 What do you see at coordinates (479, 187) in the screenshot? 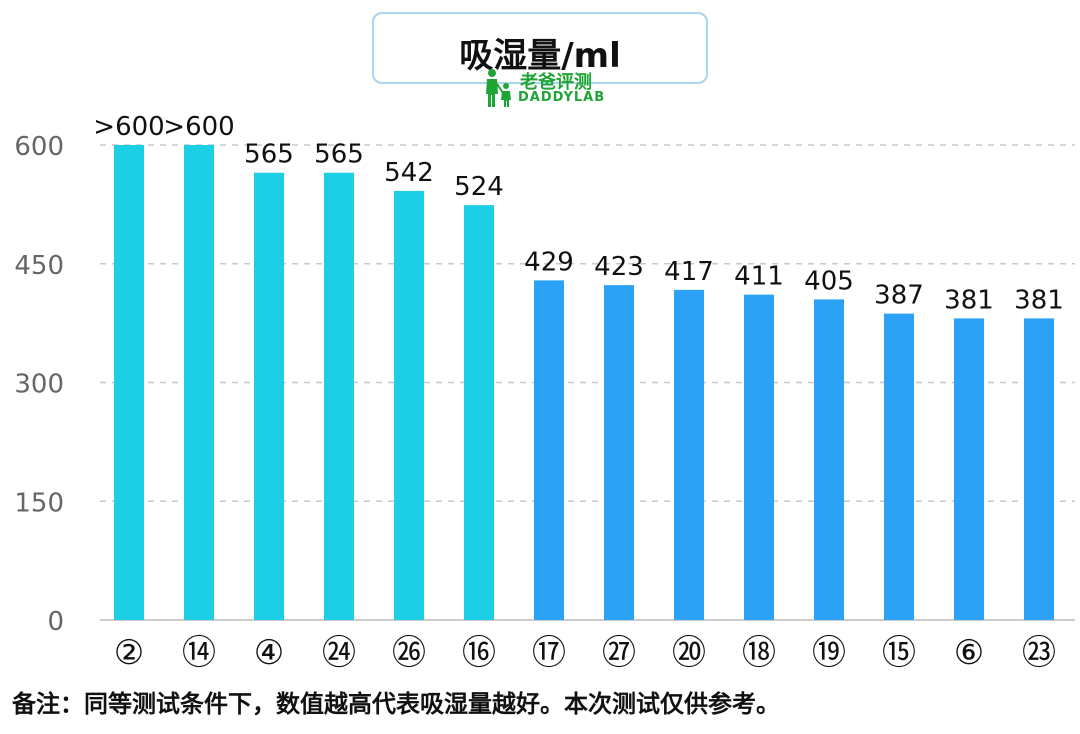
I see `bar-value-label: 524` at bounding box center [479, 187].